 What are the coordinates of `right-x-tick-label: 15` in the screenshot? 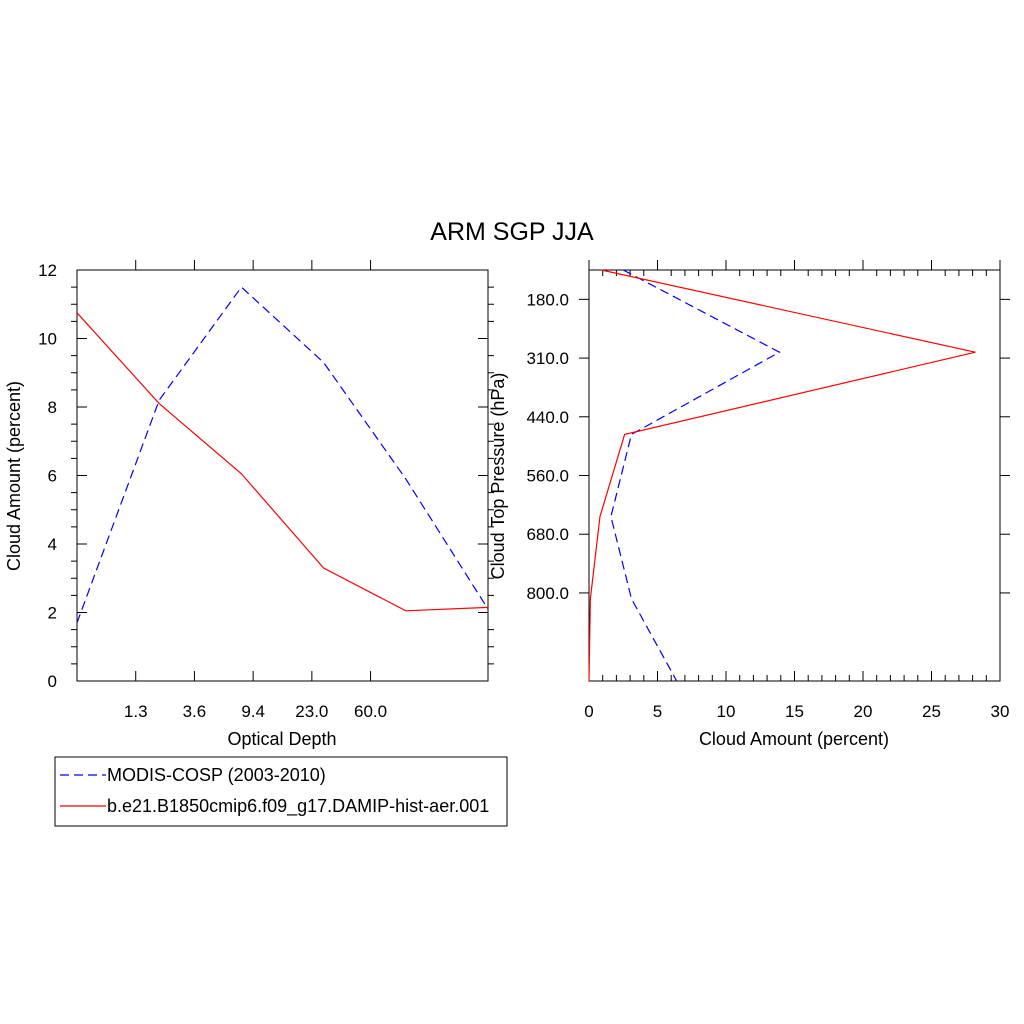 It's located at (794, 711).